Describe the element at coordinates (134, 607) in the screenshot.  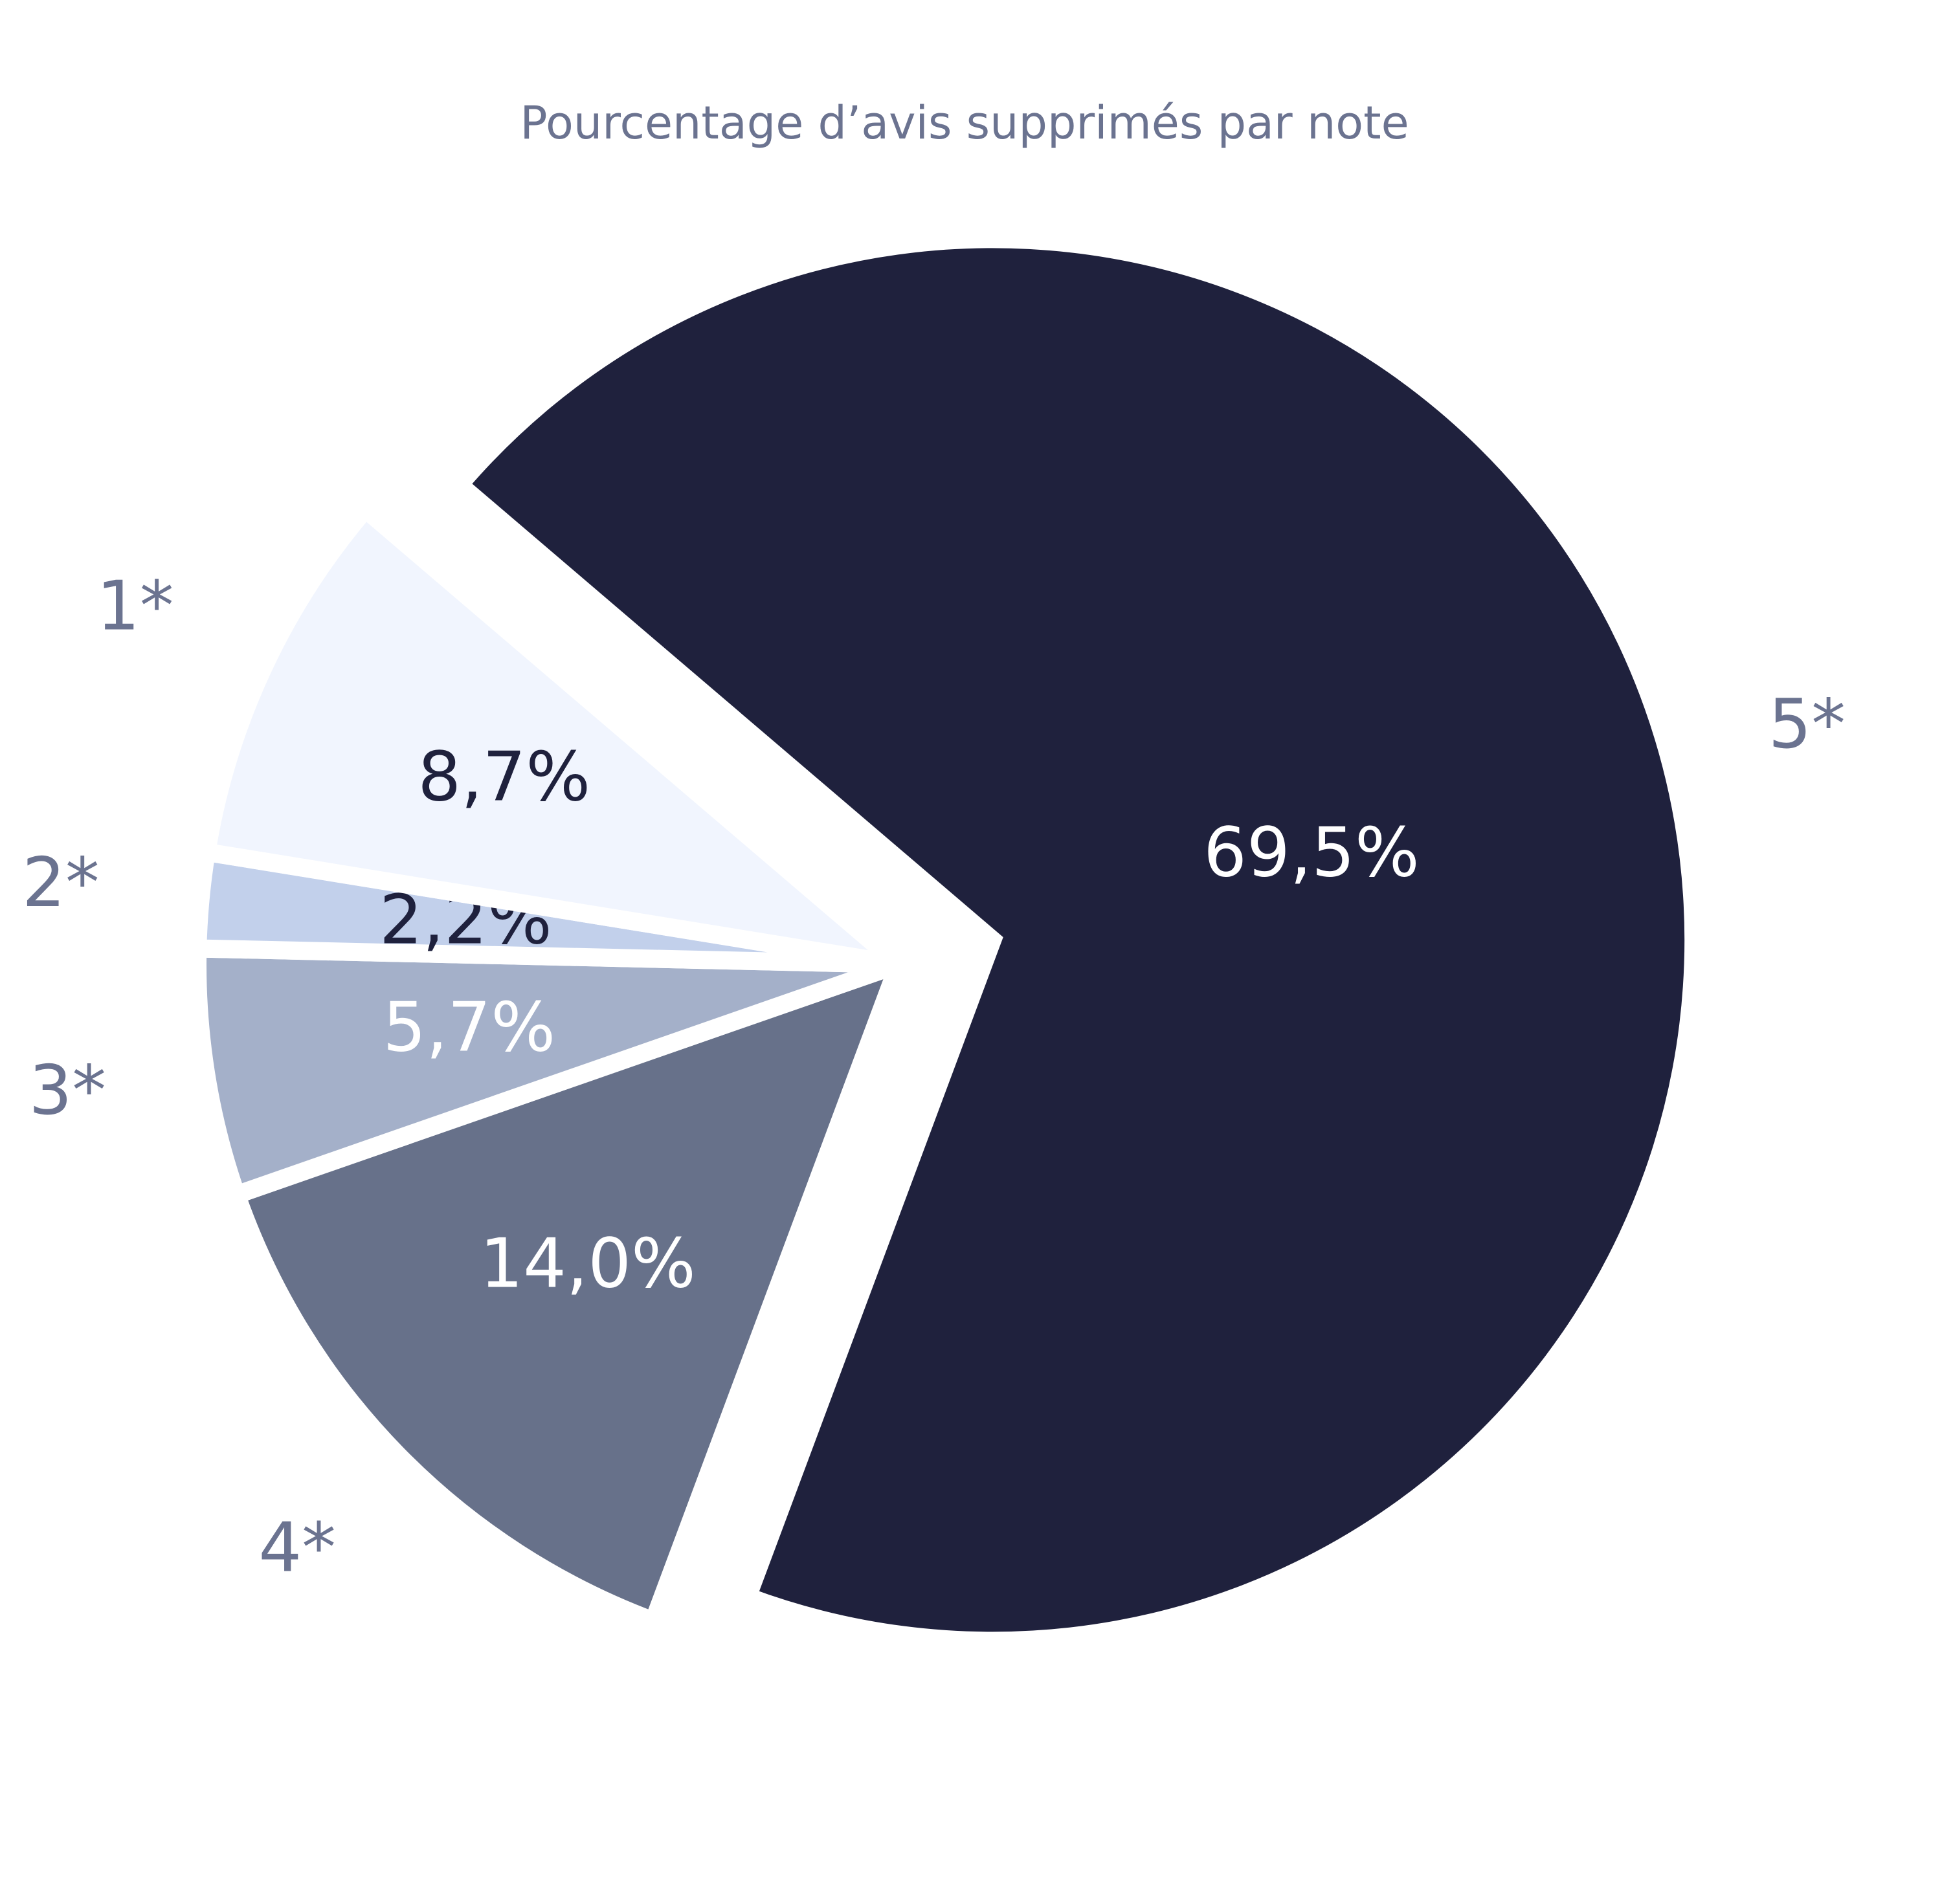
I see `category-label: 1*` at that location.